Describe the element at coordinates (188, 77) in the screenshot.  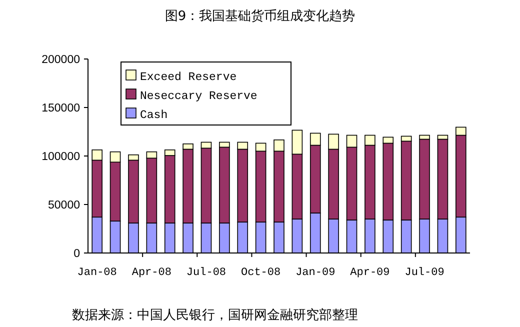
I see `legend-label: Exceed Reserve` at that location.